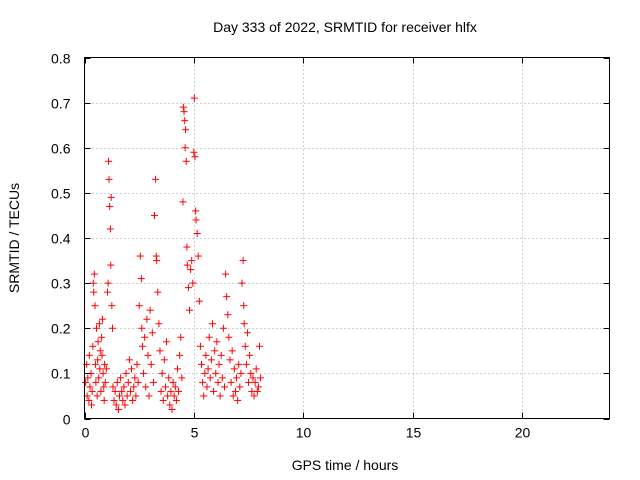 The height and width of the screenshot is (480, 640). Describe the element at coordinates (61, 329) in the screenshot. I see `y-tick-label: 0.2` at that location.